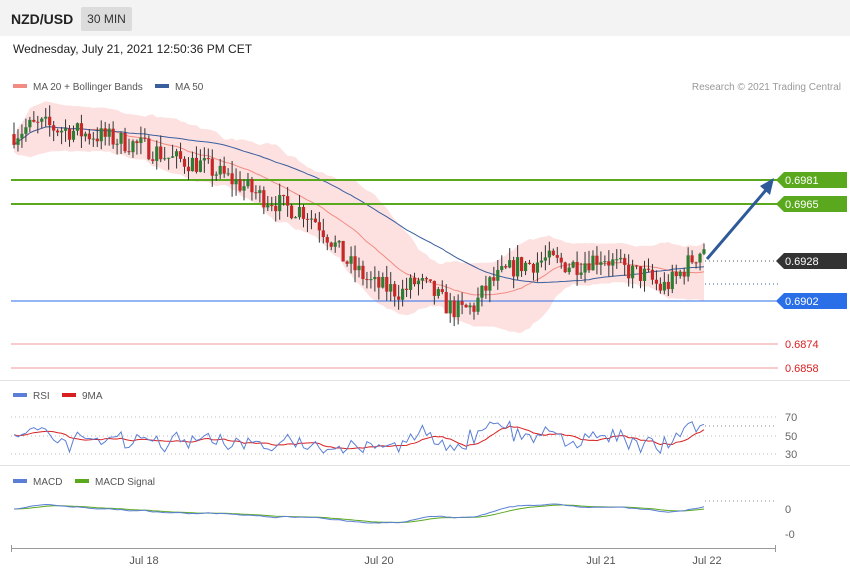  I want to click on rsi-tick-30: 30, so click(791, 455).